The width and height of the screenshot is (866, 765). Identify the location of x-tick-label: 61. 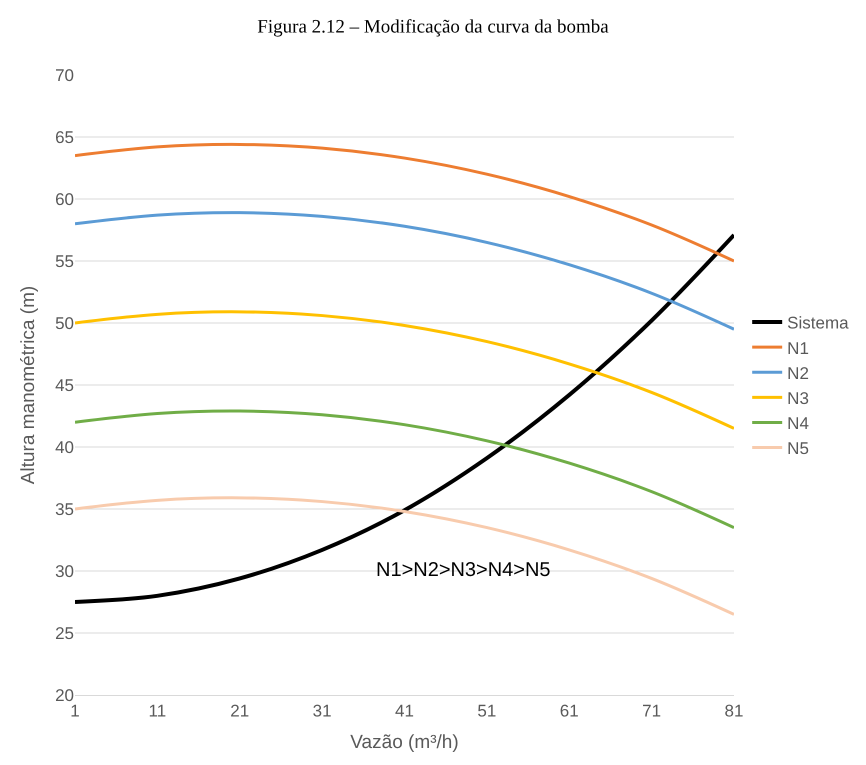
(569, 710).